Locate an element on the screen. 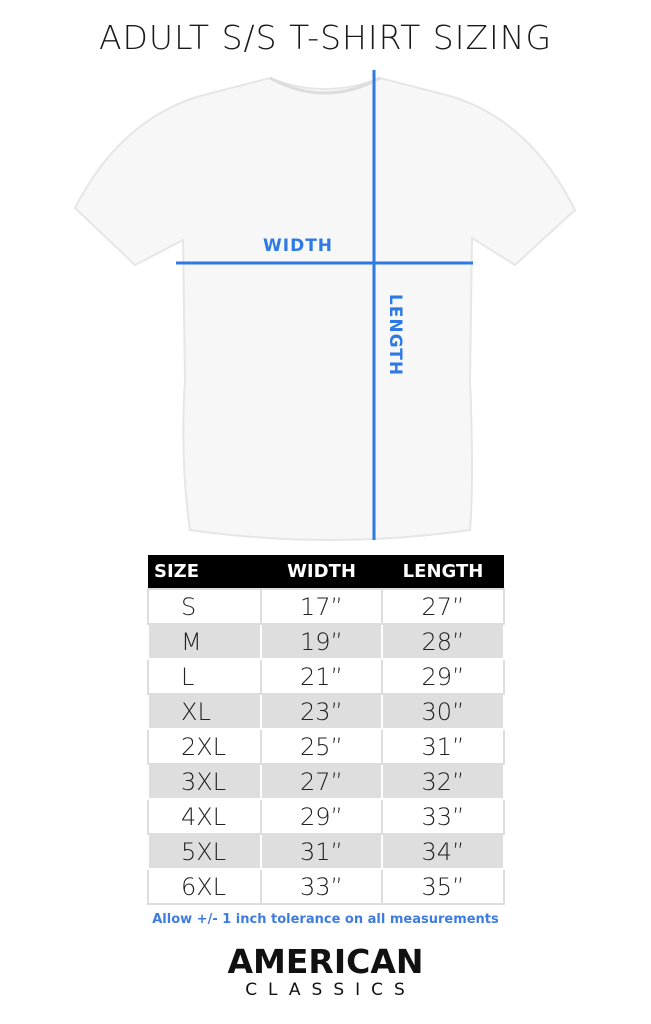  length-cell: 27” is located at coordinates (443, 606).